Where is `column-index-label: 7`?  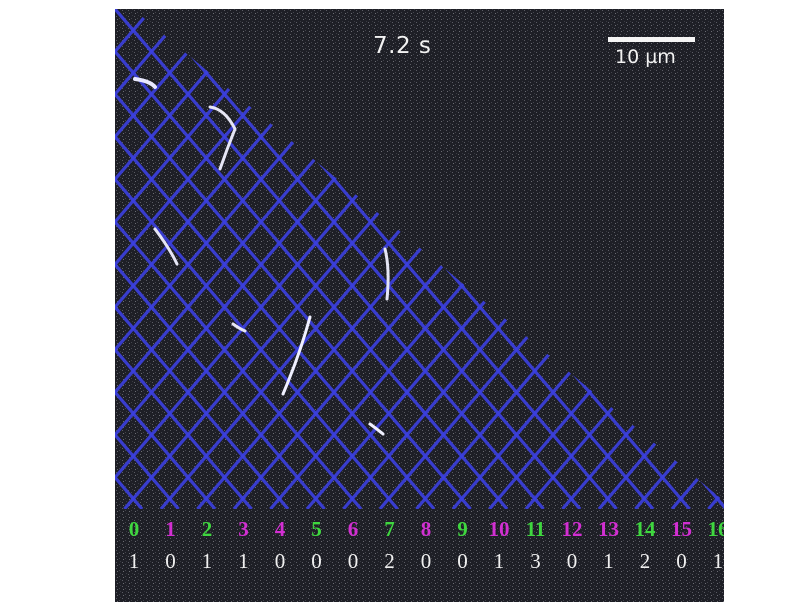 column-index-label: 7 is located at coordinates (389, 529).